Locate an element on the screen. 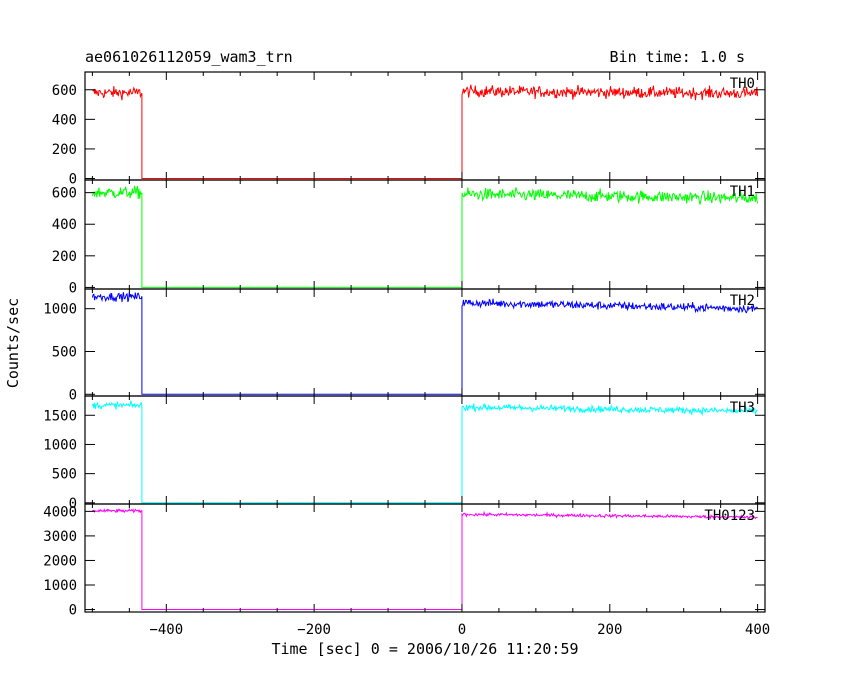 The image size is (850, 680). series-line-th0123 is located at coordinates (425, 559).